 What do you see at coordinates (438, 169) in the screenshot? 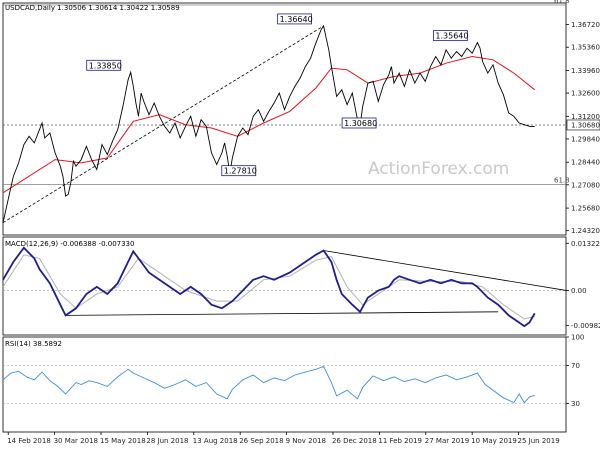
I see `watermark-text: ActionForex.com` at bounding box center [438, 169].